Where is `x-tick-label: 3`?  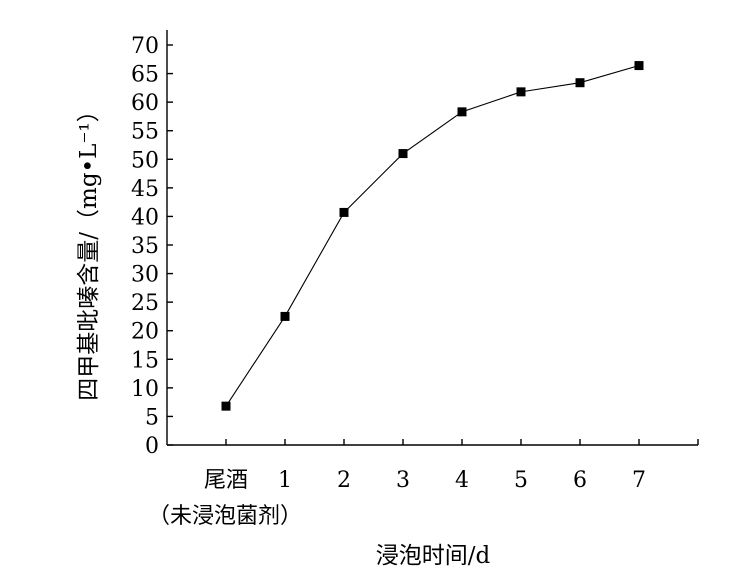
x-tick-label: 3 is located at coordinates (403, 480).